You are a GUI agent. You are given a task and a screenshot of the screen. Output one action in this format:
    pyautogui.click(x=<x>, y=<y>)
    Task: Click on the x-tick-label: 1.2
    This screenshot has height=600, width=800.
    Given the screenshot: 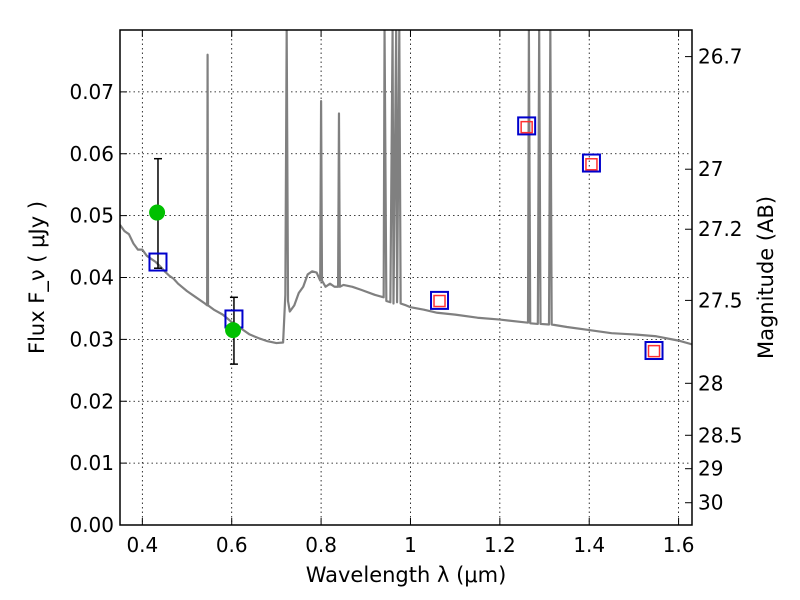 What is the action you would take?
    pyautogui.click(x=500, y=545)
    